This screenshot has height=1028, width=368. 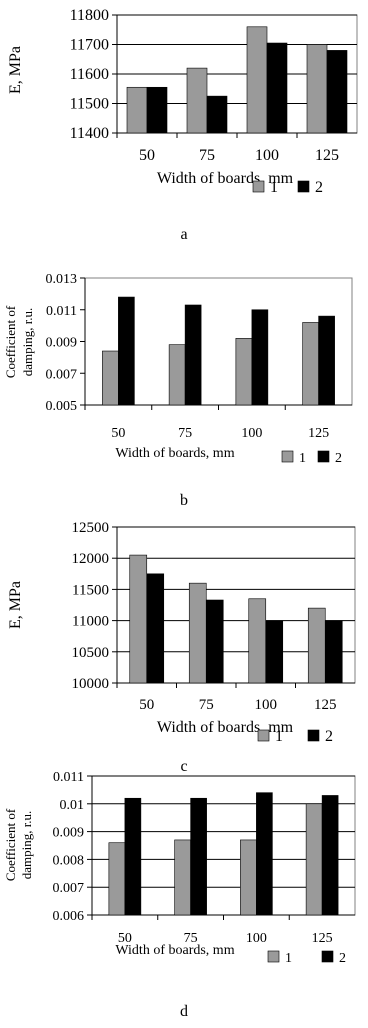 I want to click on y-tick-label: 0.013, so click(x=62, y=279).